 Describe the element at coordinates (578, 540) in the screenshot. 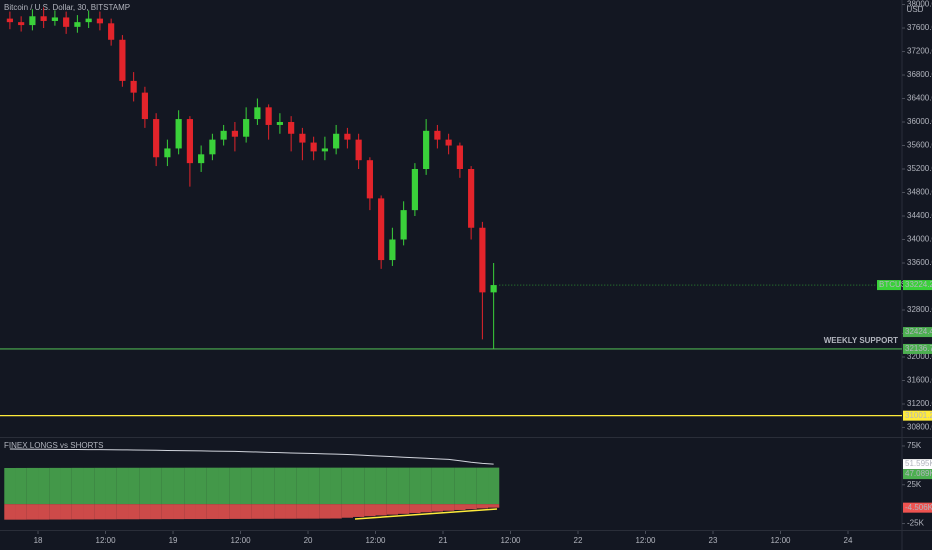

I see `x-tick-label: 22` at that location.